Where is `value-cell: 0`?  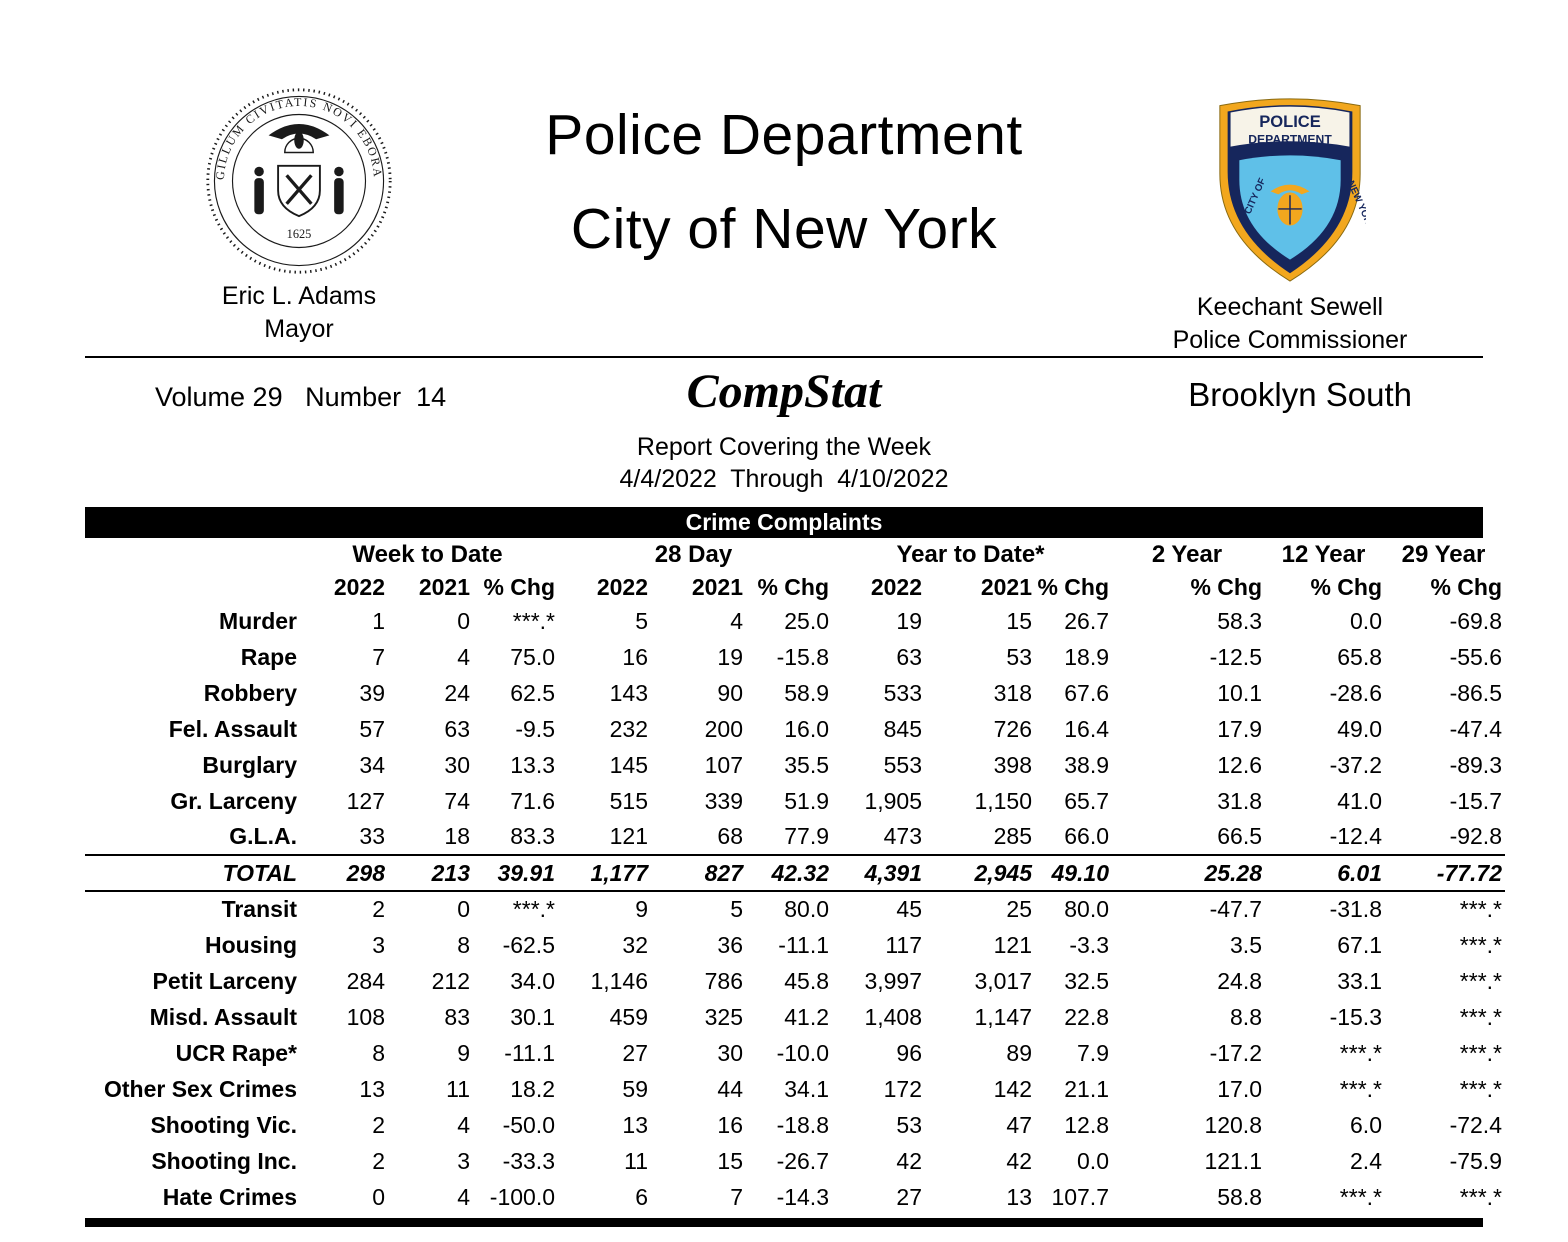 value-cell: 0 is located at coordinates (463, 909).